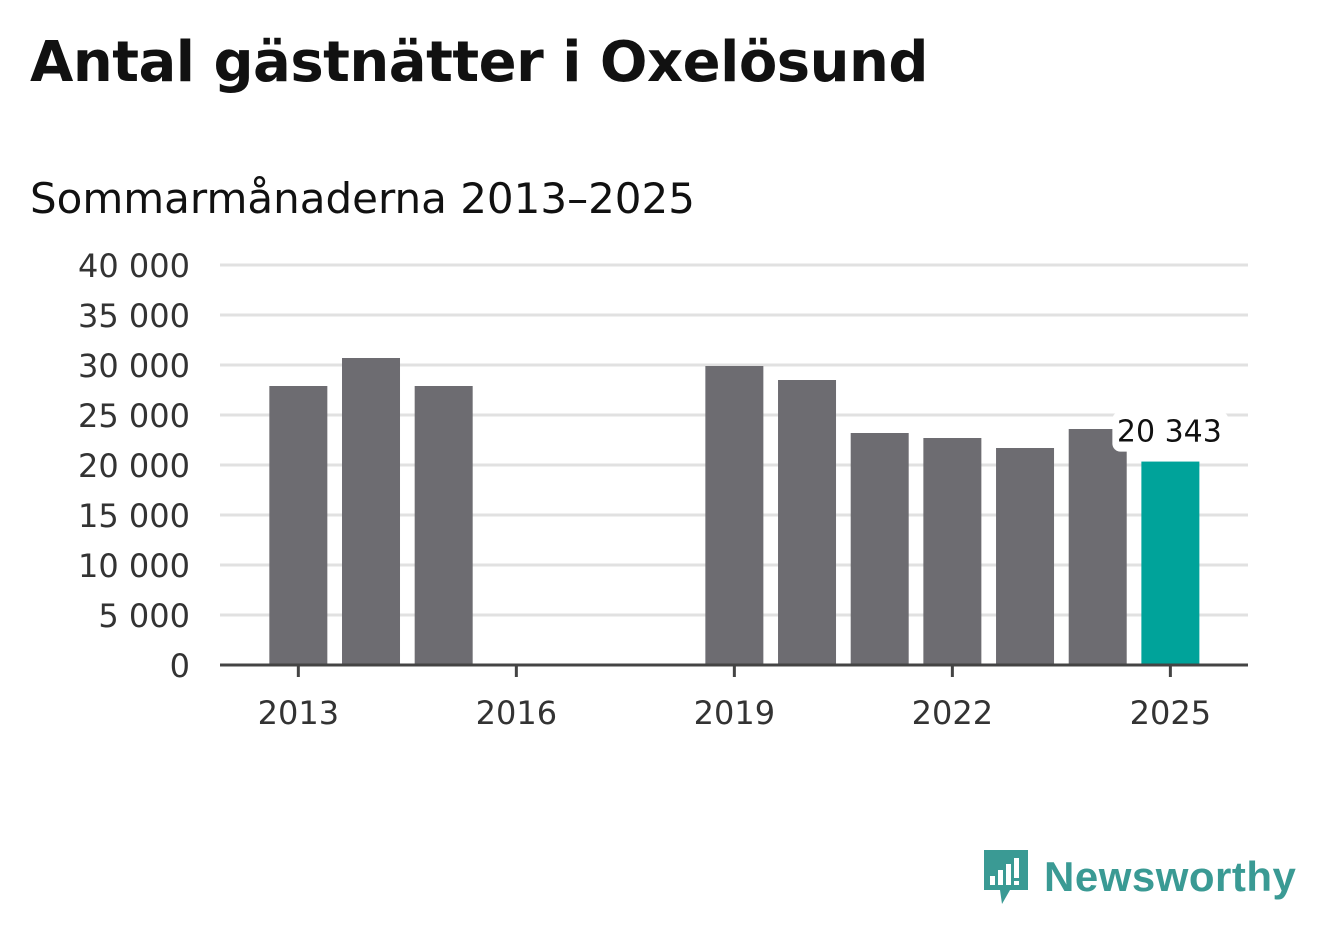 This screenshot has height=939, width=1322. Describe the element at coordinates (734, 515) in the screenshot. I see `bar-2019` at that location.